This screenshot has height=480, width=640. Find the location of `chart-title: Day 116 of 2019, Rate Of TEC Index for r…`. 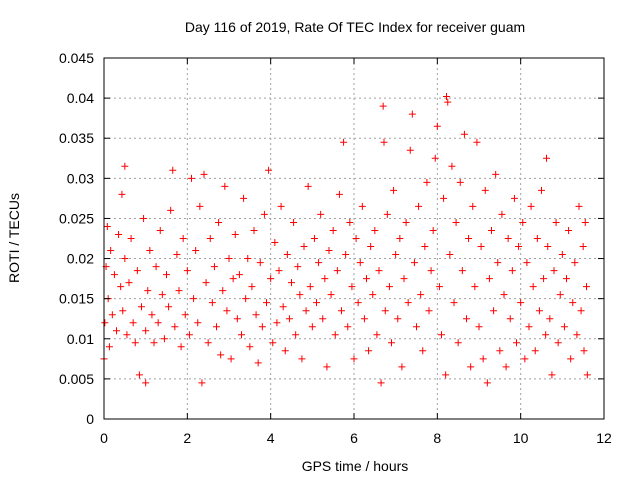

chart-title: Day 116 of 2019, Rate Of TEC Index for r… is located at coordinates (355, 27).